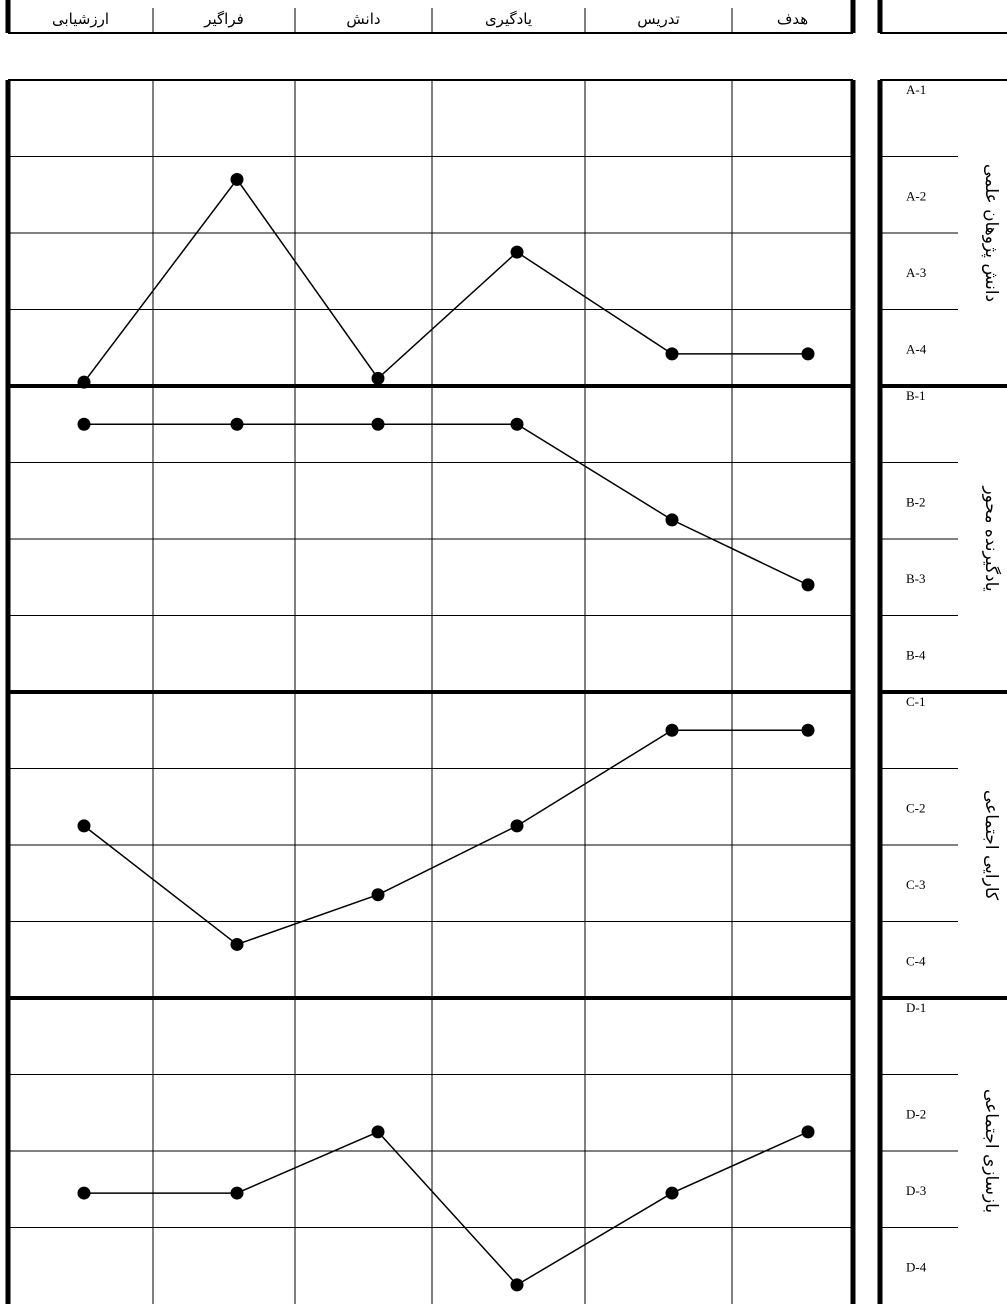  I want to click on series-line-D, so click(446, 1208).